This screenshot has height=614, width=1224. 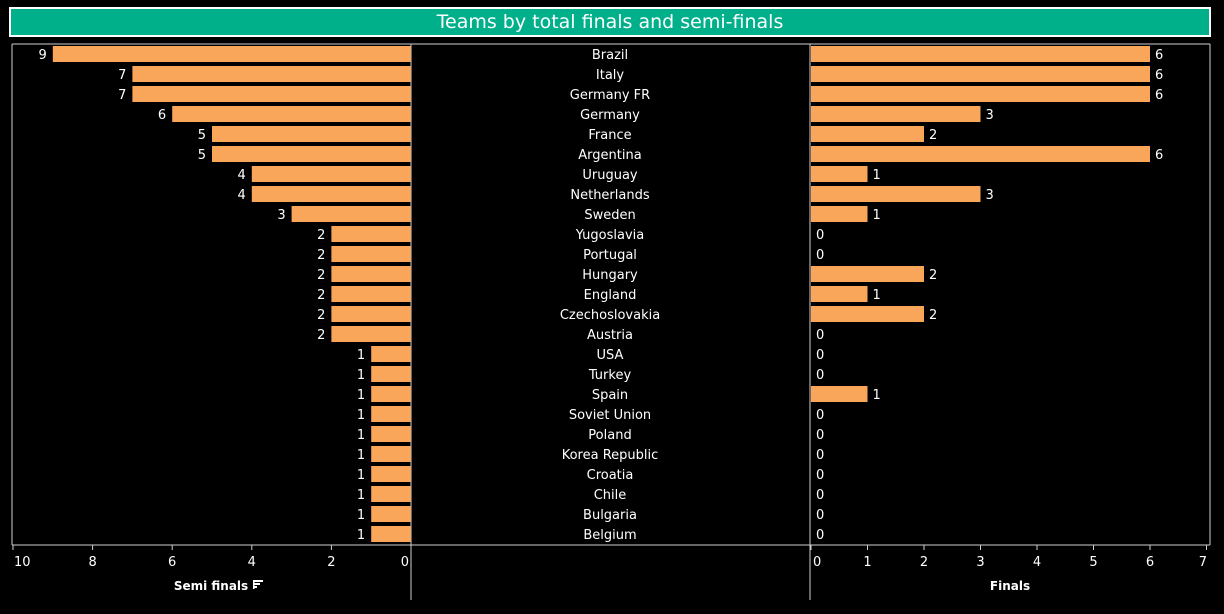 I want to click on finals-axis-tick-label: 1, so click(x=867, y=562).